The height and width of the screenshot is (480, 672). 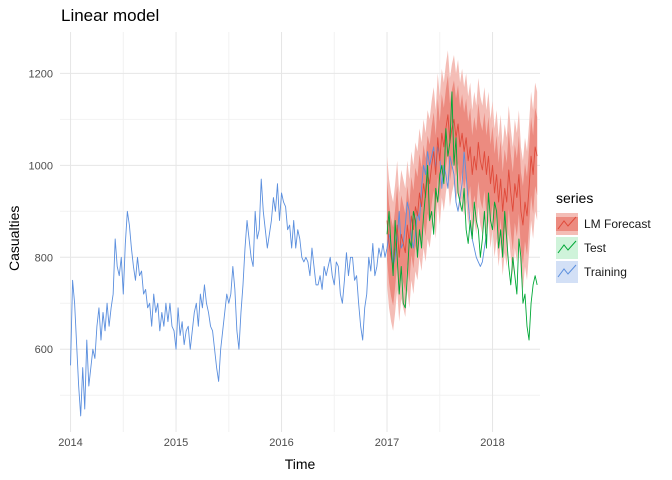 I want to click on y-tick-1200: 1200, so click(x=41, y=74).